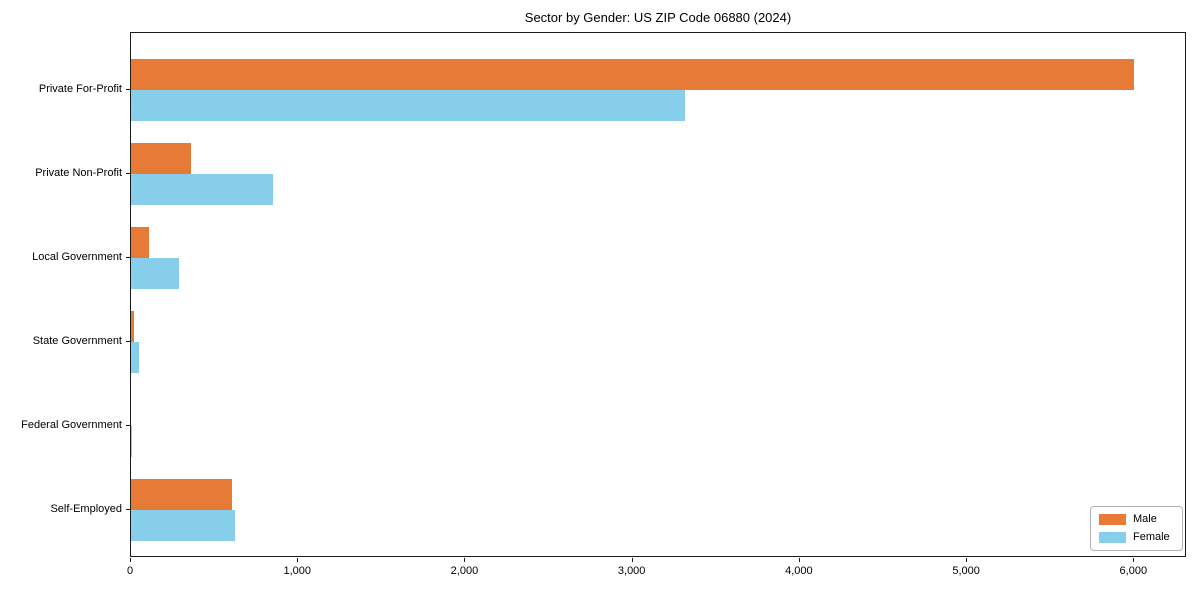  I want to click on bar-male-private-non-profit, so click(161, 158).